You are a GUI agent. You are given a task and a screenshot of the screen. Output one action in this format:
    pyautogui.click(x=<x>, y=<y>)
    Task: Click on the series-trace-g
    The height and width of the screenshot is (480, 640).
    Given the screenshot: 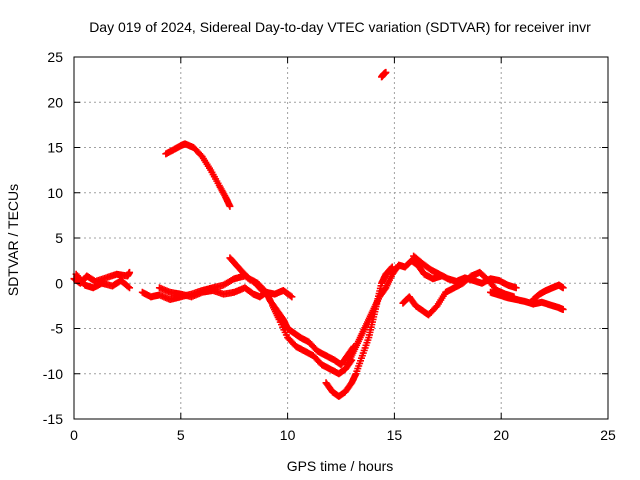 What is the action you would take?
    pyautogui.click(x=312, y=340)
    